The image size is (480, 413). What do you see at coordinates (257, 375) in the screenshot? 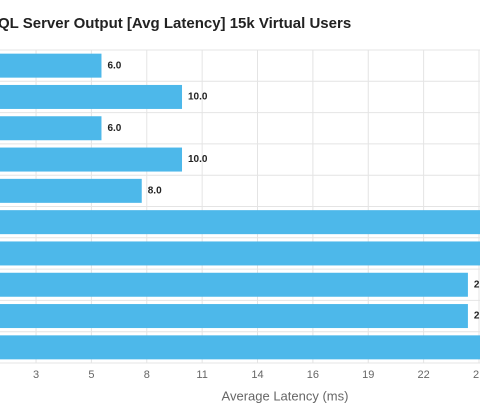
I see `x-tick-label: 14` at bounding box center [257, 375].